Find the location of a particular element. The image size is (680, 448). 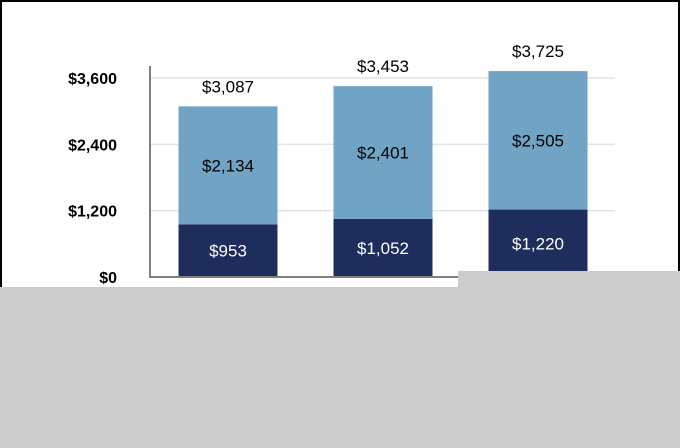

bar-segment-value-label: $2,401 is located at coordinates (383, 152).